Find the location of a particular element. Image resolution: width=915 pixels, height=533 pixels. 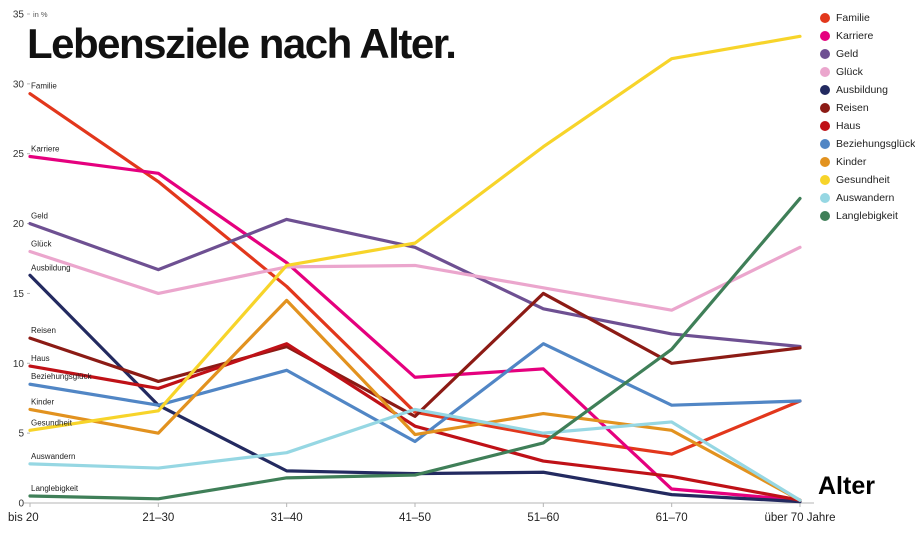

legend-item-glueck: Glück is located at coordinates (867, 72).